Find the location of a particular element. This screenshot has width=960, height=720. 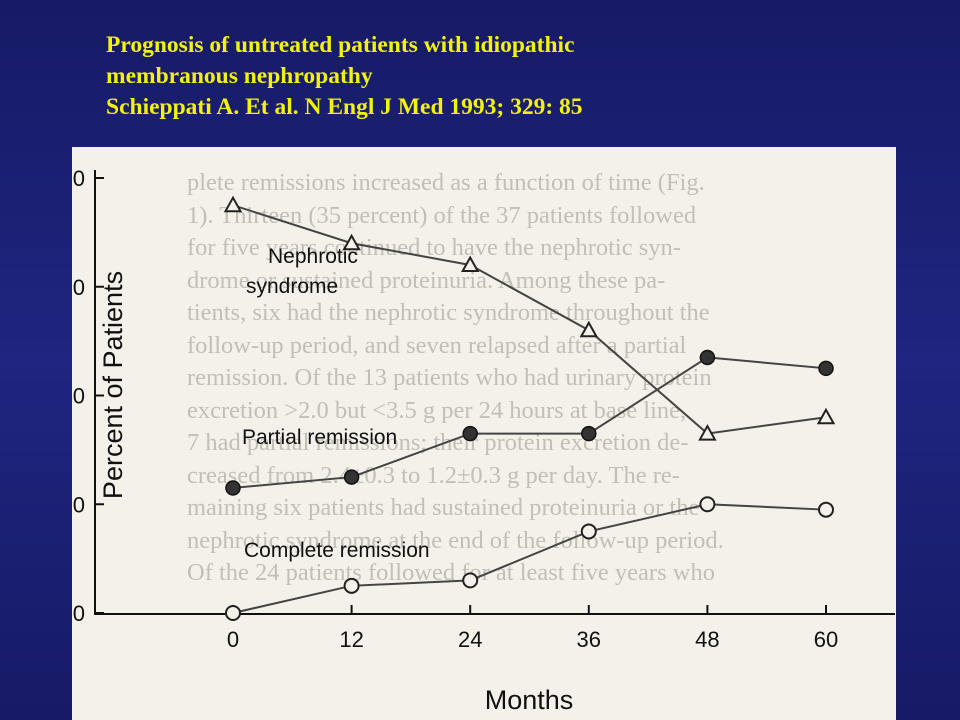

y-axis-label: Percent of Patients is located at coordinates (113, 385).